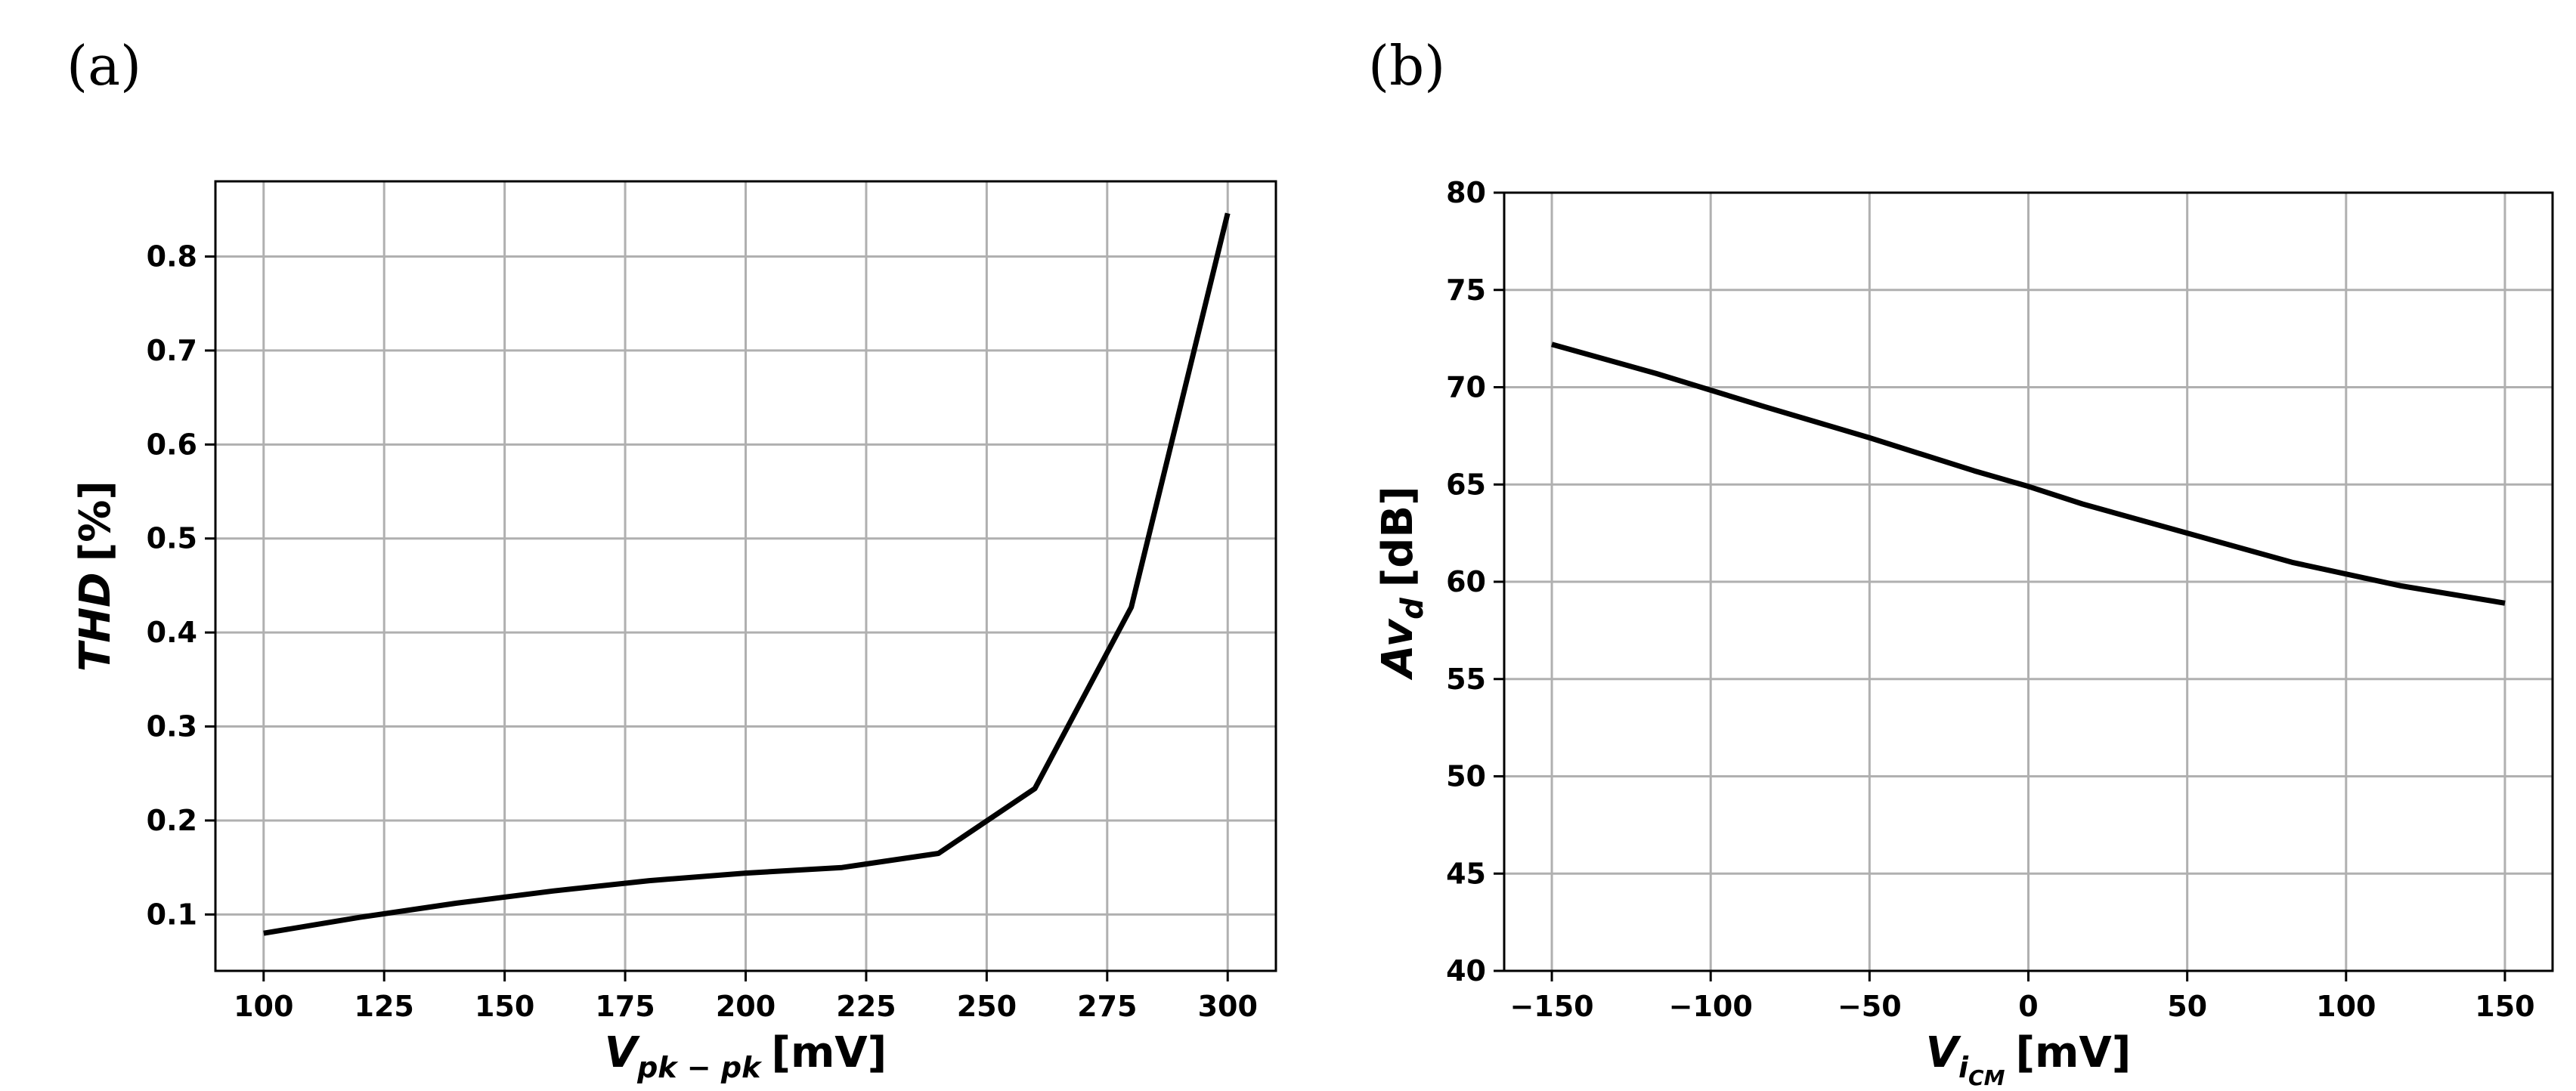  What do you see at coordinates (172, 726) in the screenshot?
I see `y-tick-label: 0.3` at bounding box center [172, 726].